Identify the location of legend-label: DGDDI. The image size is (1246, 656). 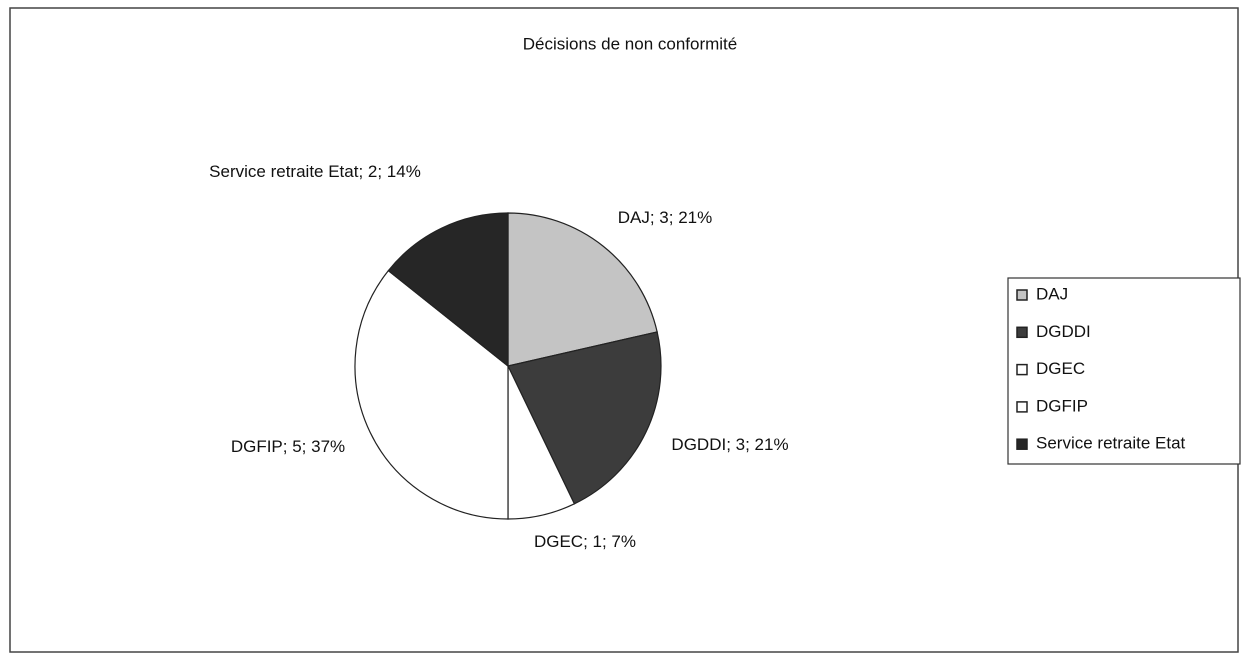
(1063, 331).